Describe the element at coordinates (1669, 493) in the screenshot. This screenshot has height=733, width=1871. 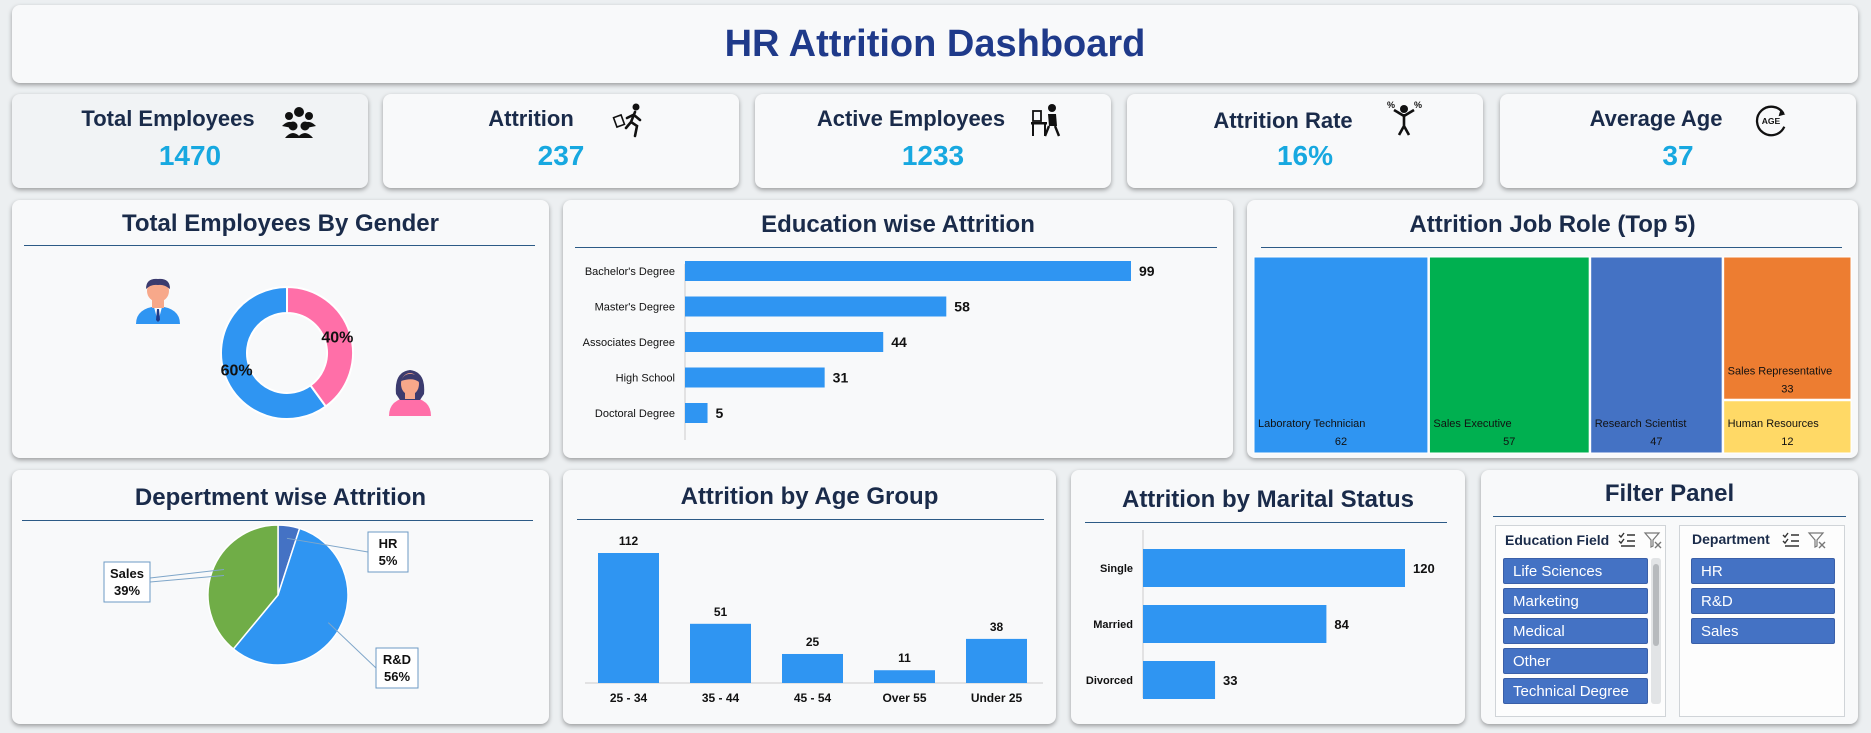
I see `panel-title: Filter Panel` at that location.